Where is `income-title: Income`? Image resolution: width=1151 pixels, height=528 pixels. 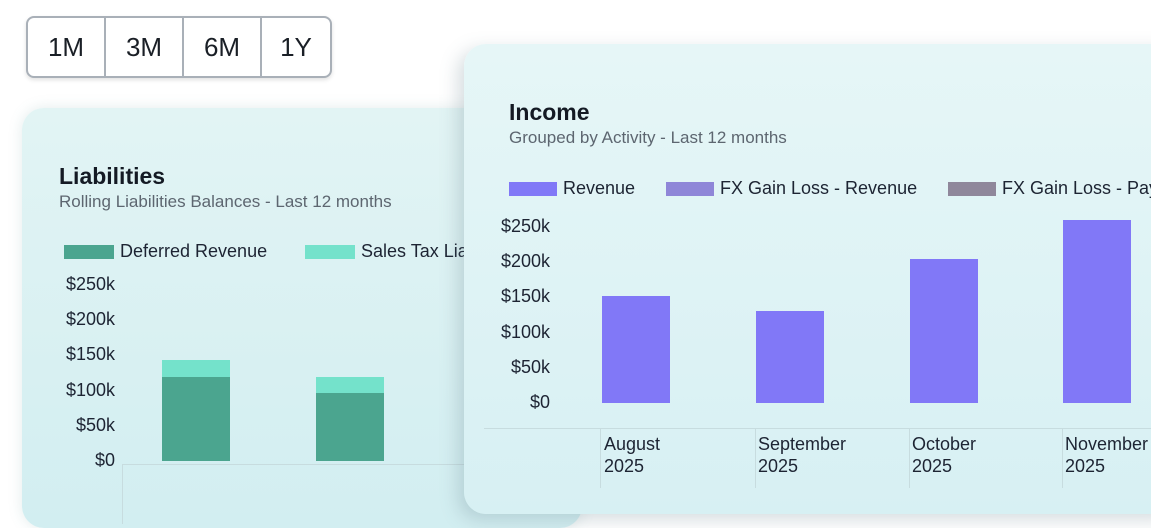
income-title: Income is located at coordinates (549, 112).